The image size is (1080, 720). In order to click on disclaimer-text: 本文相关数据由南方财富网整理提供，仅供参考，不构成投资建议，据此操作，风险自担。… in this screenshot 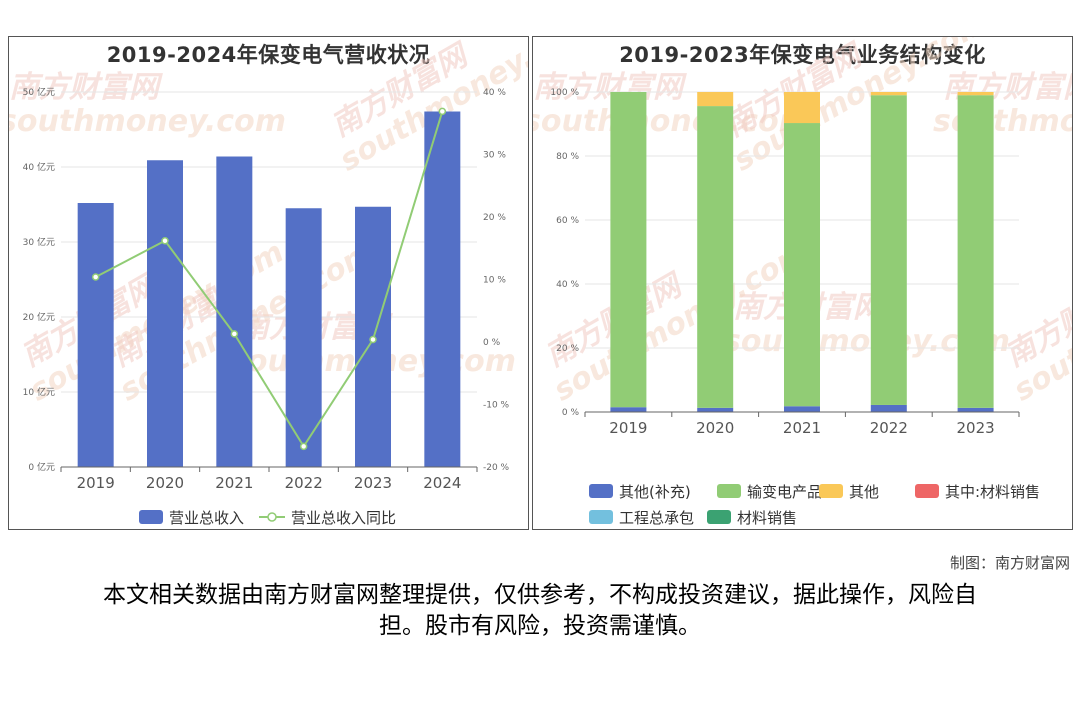, I will do `click(540, 610)`.